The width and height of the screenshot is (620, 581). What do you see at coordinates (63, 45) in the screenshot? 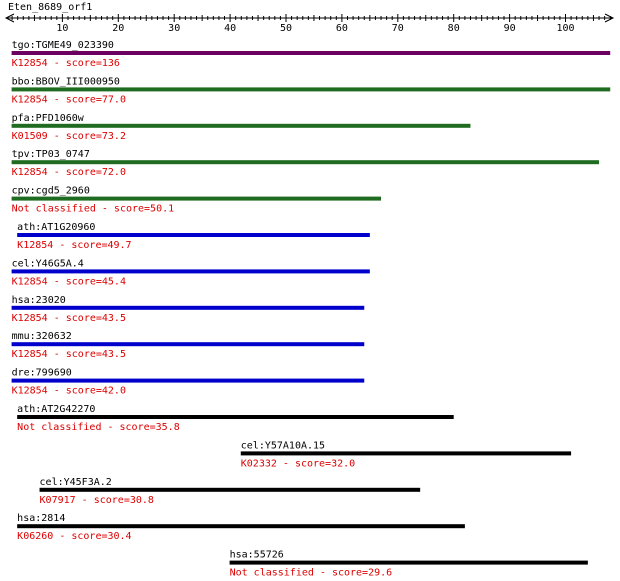
I see `hit-name: tgo:TGME49_023390` at bounding box center [63, 45].